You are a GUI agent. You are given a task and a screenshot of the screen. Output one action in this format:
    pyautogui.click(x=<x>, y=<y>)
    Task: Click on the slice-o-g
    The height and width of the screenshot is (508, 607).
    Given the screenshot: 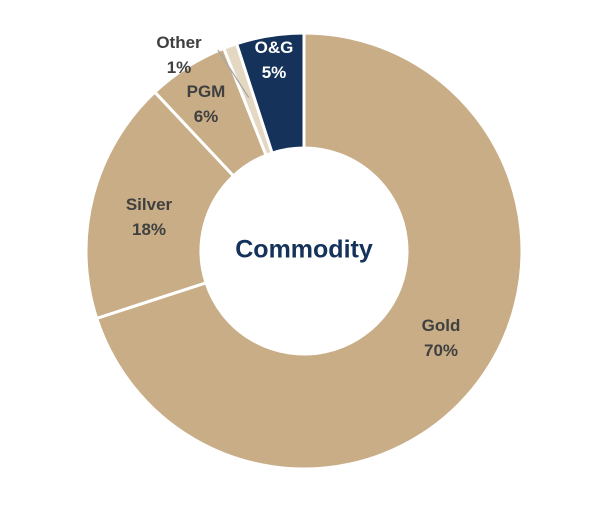 What is the action you would take?
    pyautogui.click(x=270, y=93)
    